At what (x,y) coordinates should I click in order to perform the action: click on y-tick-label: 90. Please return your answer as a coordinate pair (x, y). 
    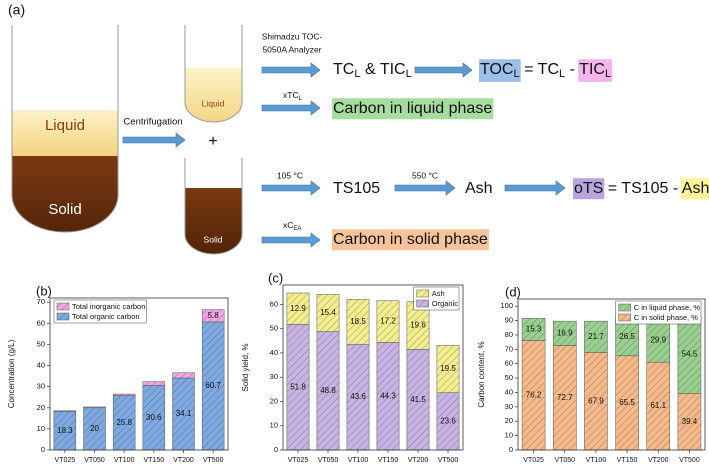
    Looking at the image, I should click on (509, 320).